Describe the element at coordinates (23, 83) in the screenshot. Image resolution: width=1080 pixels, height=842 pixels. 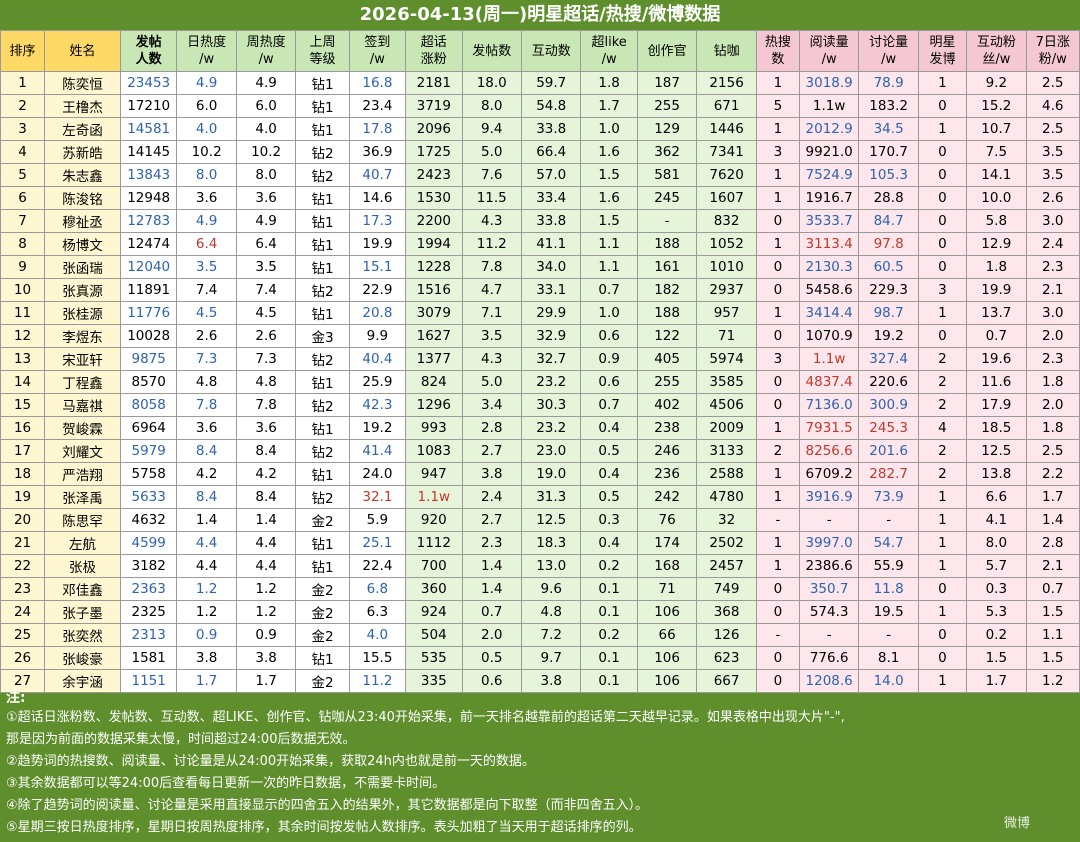
I see `cell-rank: 1` at that location.